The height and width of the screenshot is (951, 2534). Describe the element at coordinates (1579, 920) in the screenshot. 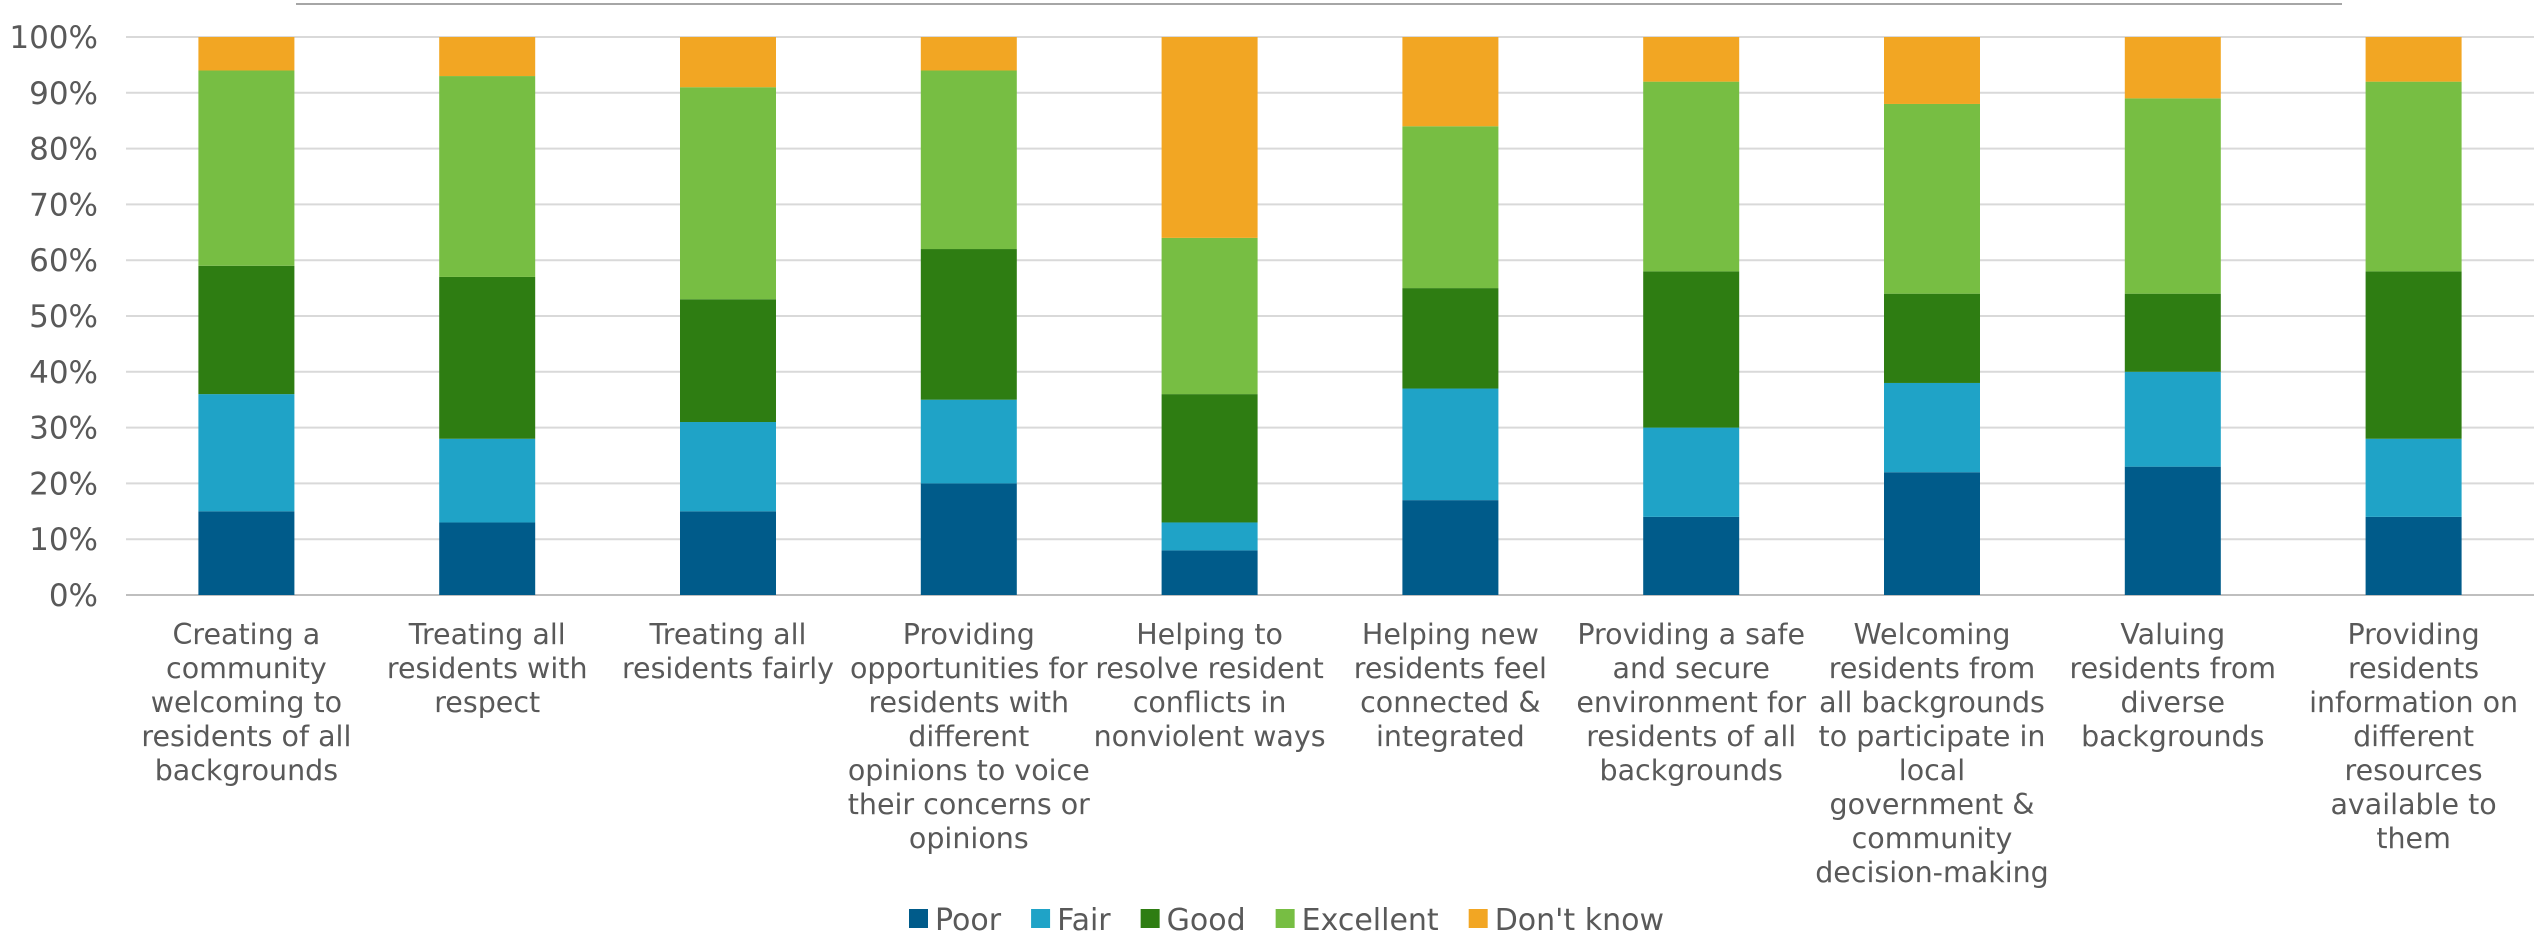

I see `legend-label: Don't know` at that location.